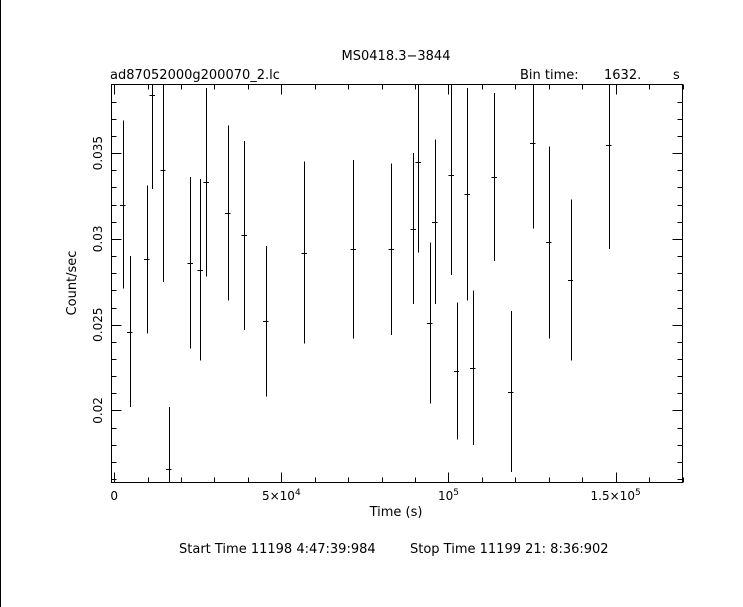  Describe the element at coordinates (622, 75) in the screenshot. I see `bin-time-value: 1632.` at that location.